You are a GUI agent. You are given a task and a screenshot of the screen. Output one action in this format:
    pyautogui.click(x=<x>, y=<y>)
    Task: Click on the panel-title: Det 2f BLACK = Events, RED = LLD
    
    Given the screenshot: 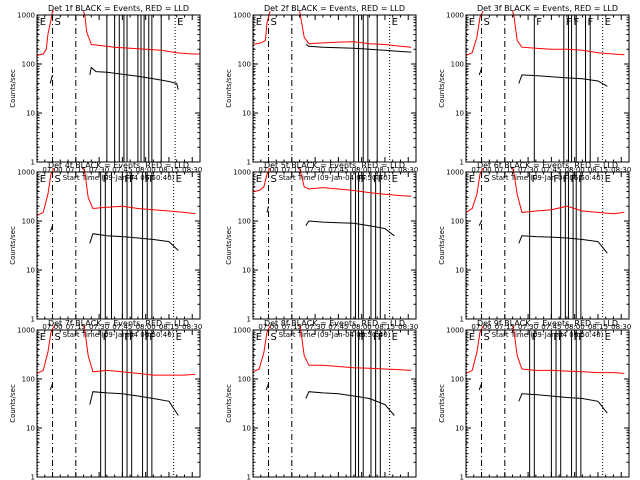 What is the action you would take?
    pyautogui.click(x=334, y=8)
    